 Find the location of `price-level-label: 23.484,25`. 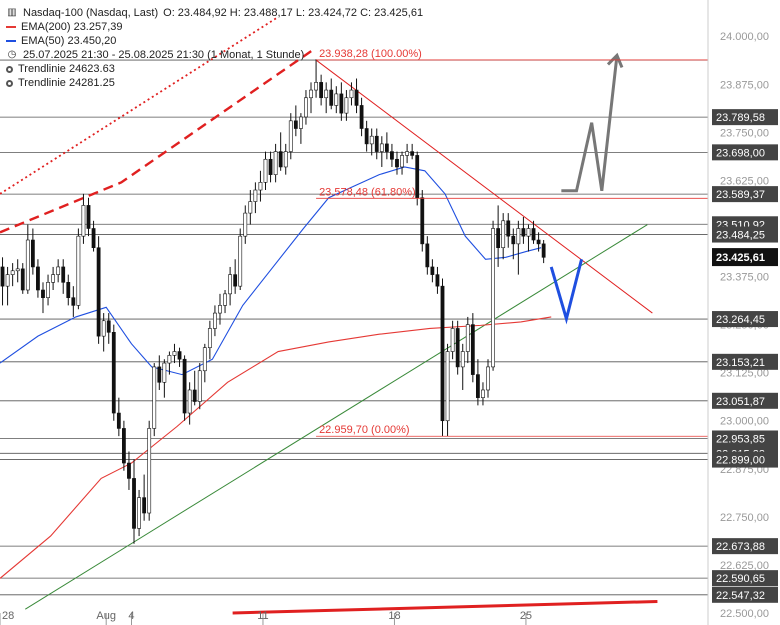

price-level-label: 23.484,25 is located at coordinates (740, 236).